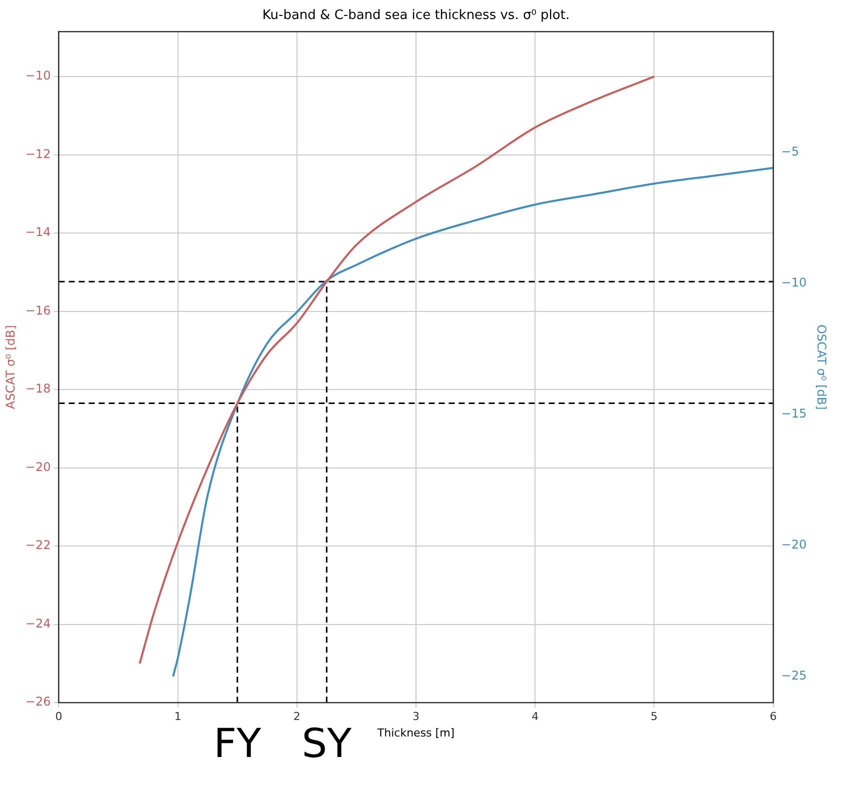 The image size is (842, 789). I want to click on y-tick-label: −20, so click(38, 467).